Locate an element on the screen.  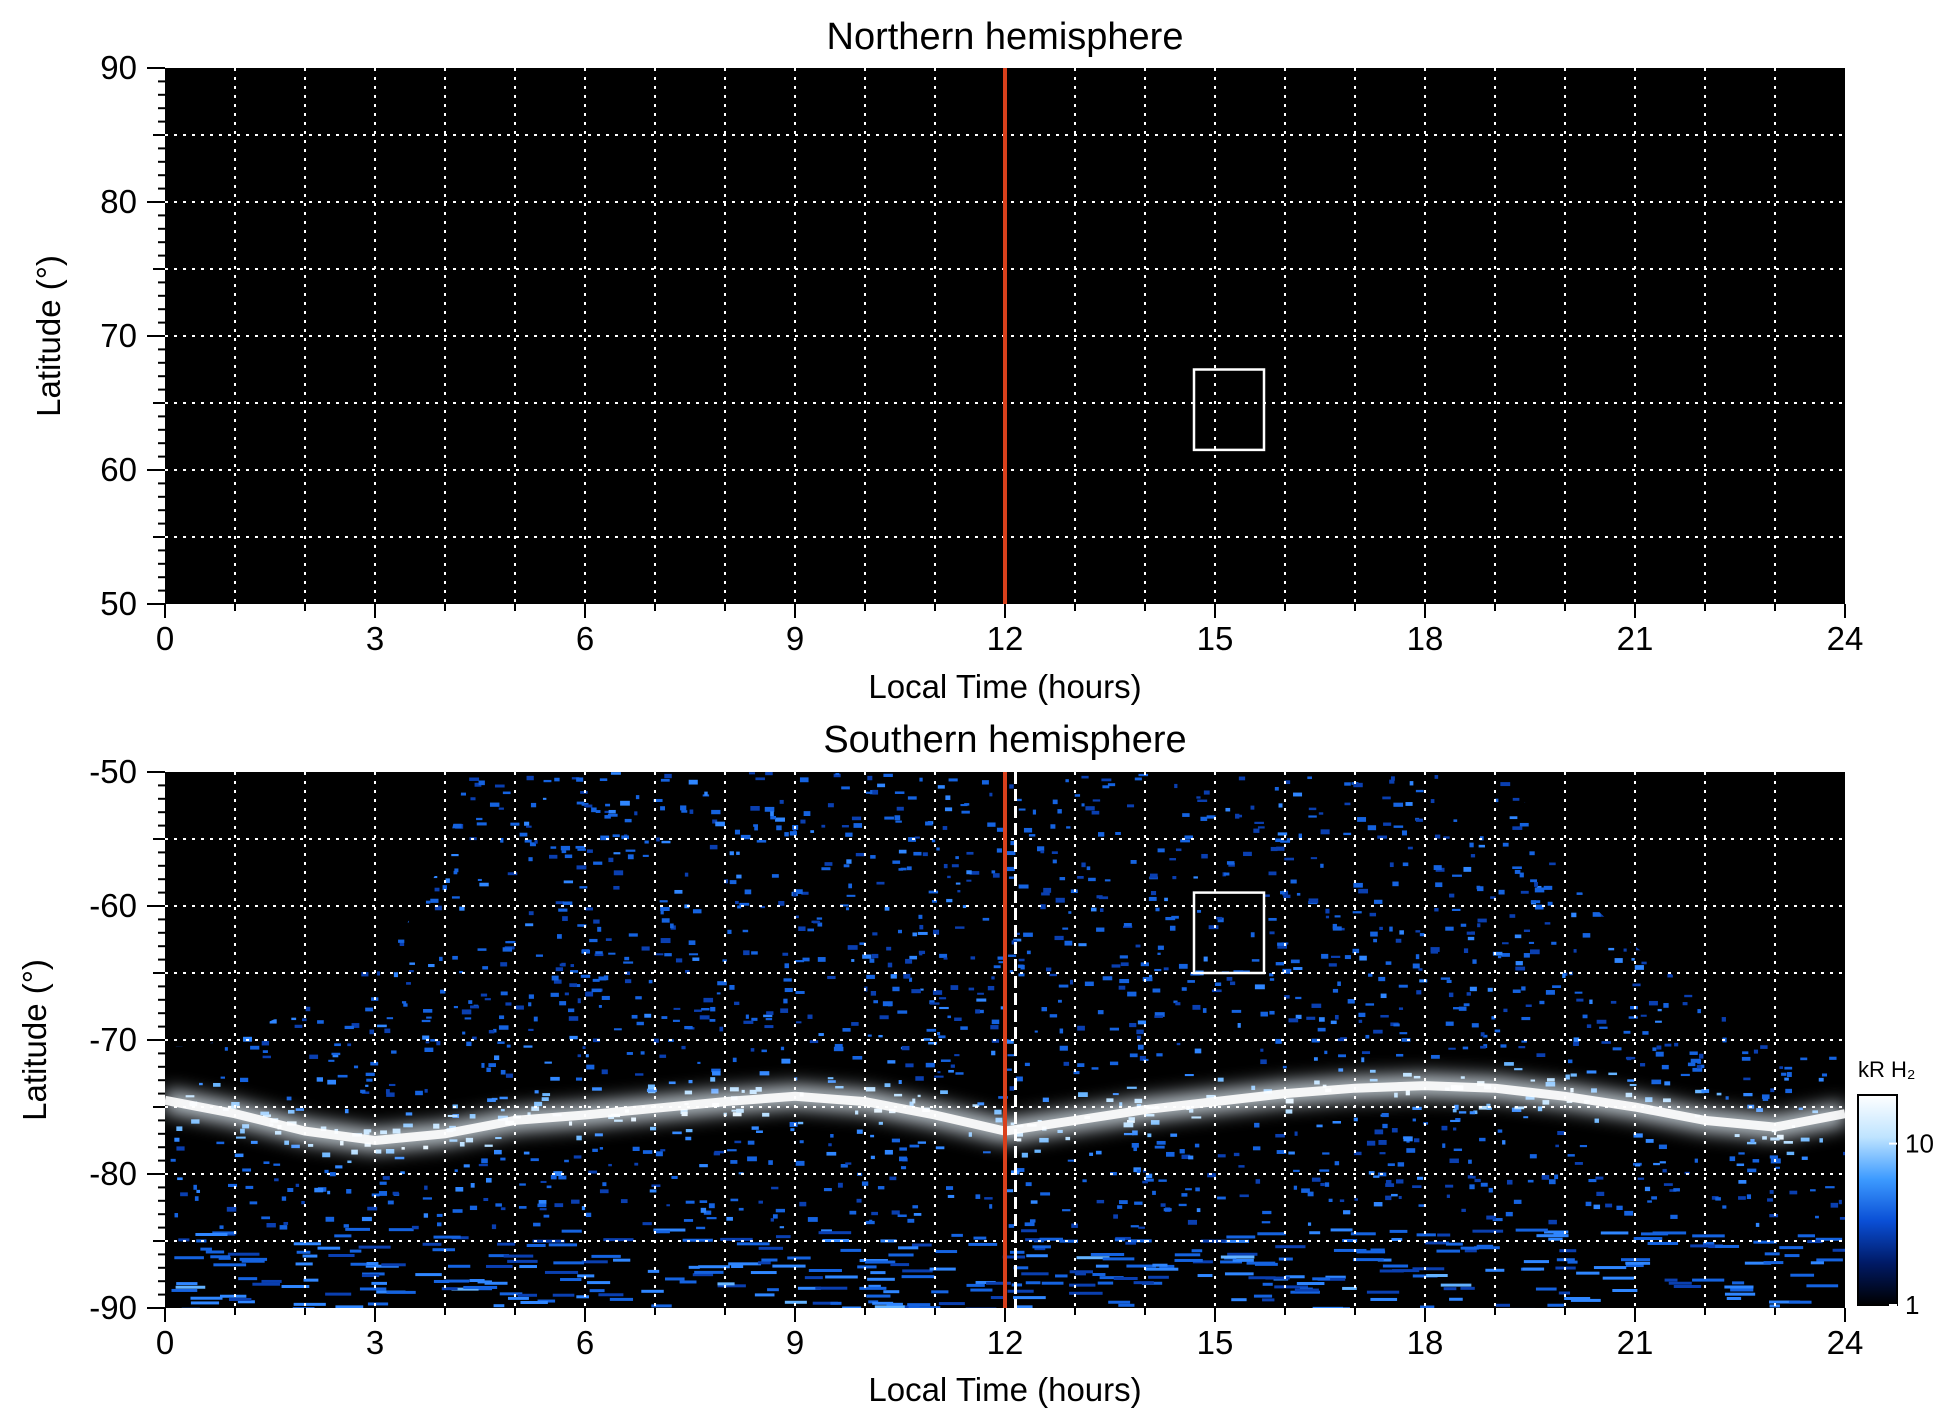
south-region-box is located at coordinates (1229, 933).